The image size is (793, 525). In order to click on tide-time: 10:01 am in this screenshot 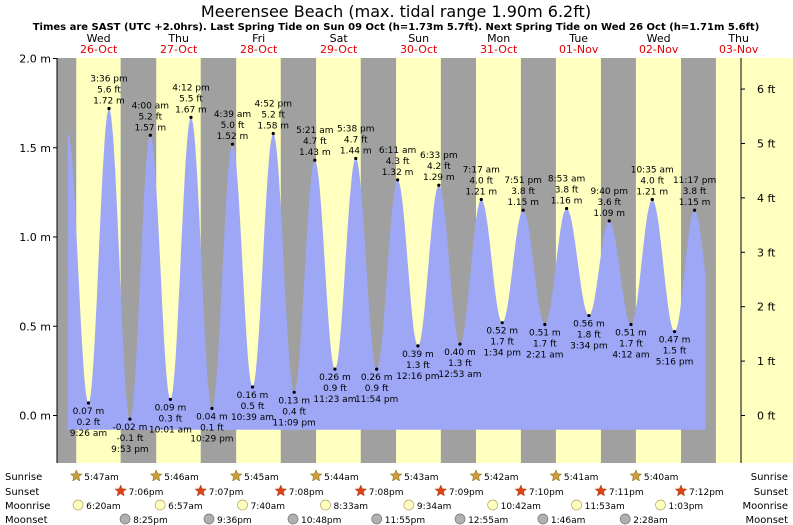, I will do `click(170, 430)`.